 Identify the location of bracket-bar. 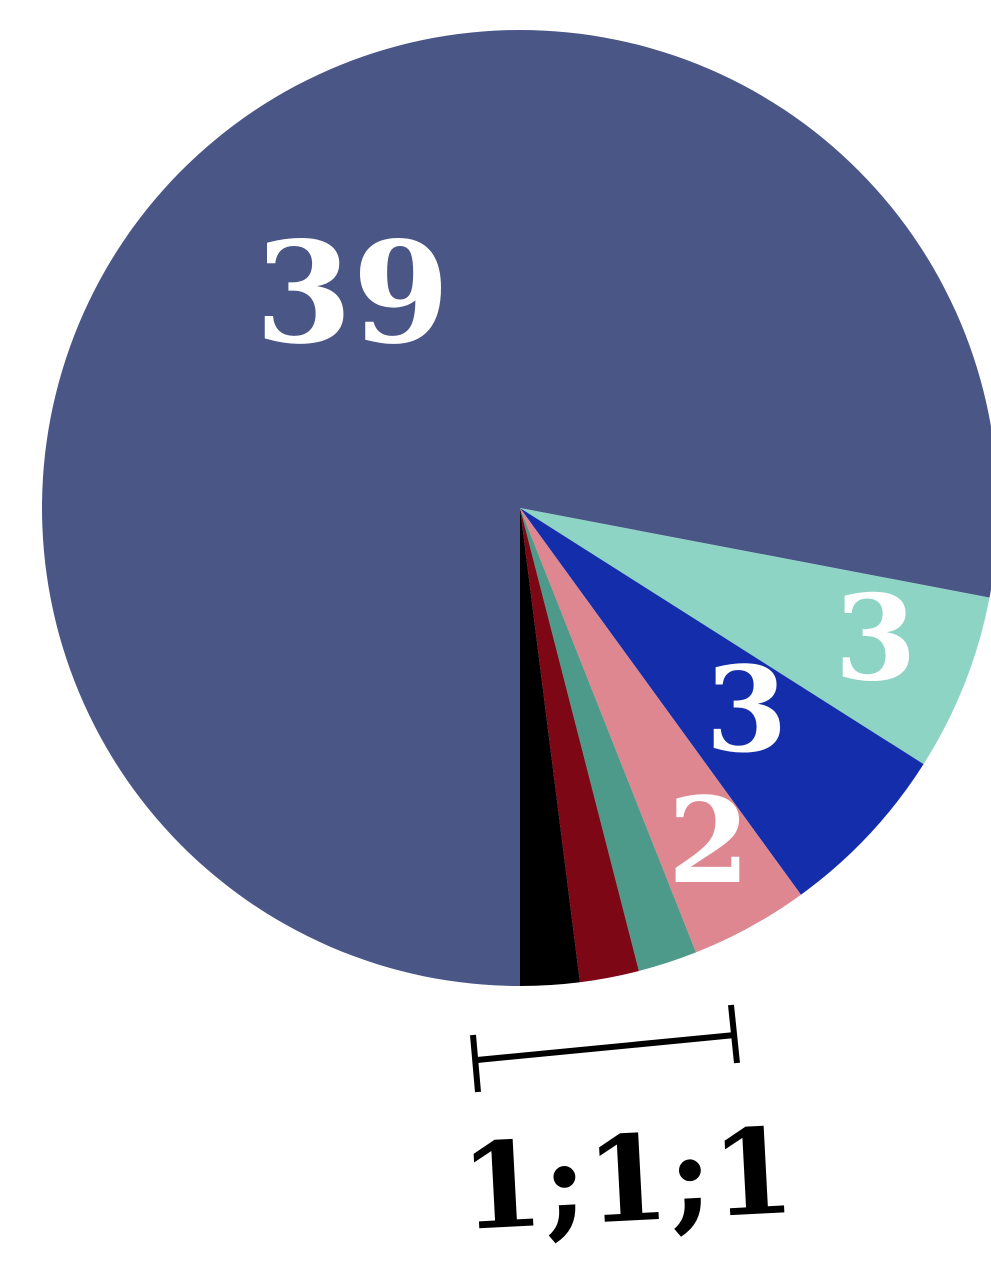
(606, 1047).